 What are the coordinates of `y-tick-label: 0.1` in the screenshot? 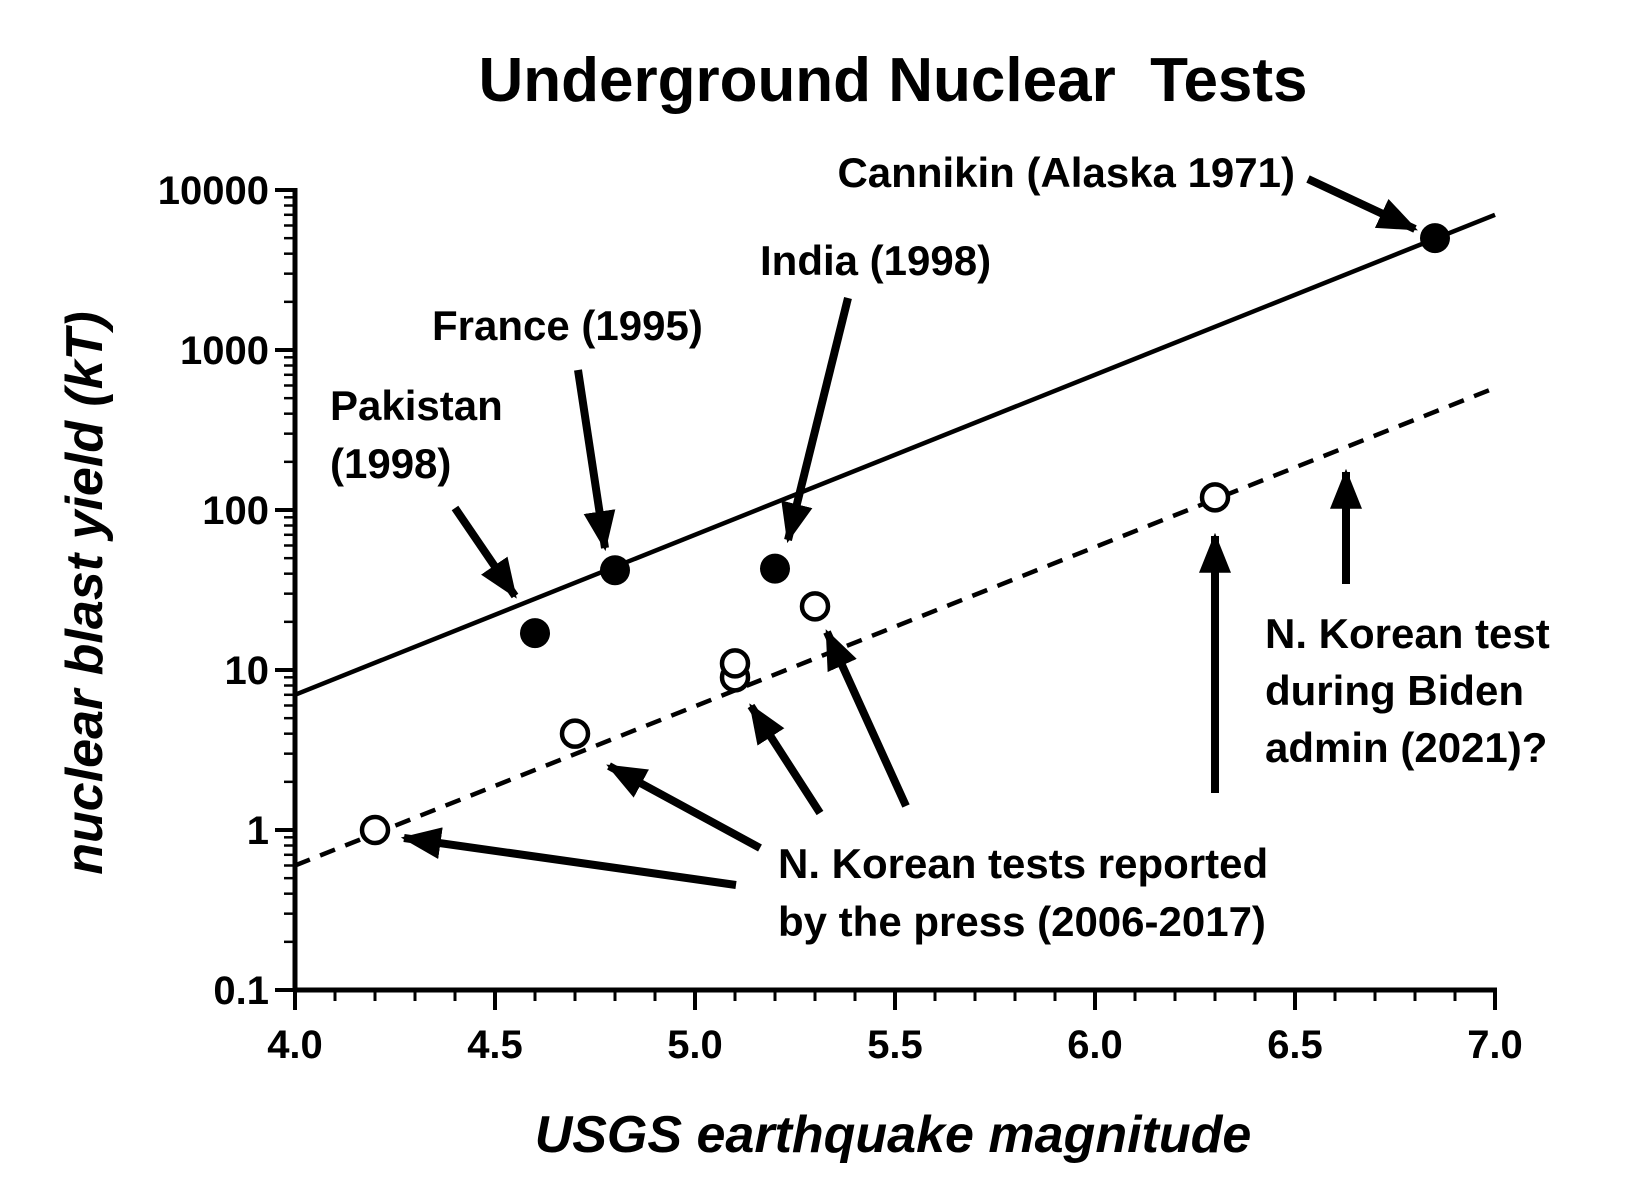 It's located at (241, 991).